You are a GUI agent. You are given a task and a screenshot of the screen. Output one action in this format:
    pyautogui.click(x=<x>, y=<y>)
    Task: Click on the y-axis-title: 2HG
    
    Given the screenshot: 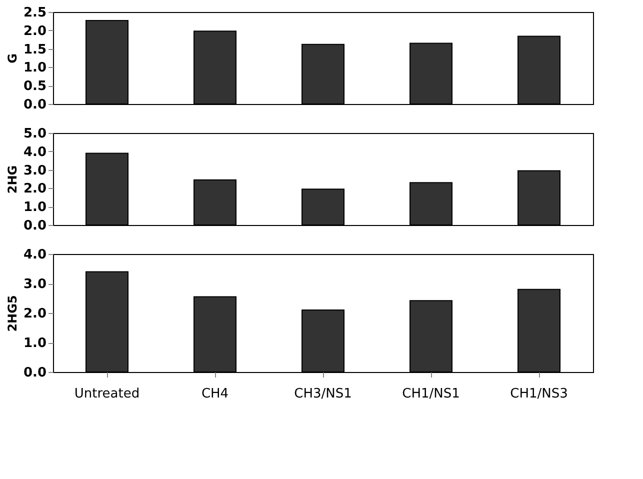 What is the action you would take?
    pyautogui.click(x=12, y=179)
    